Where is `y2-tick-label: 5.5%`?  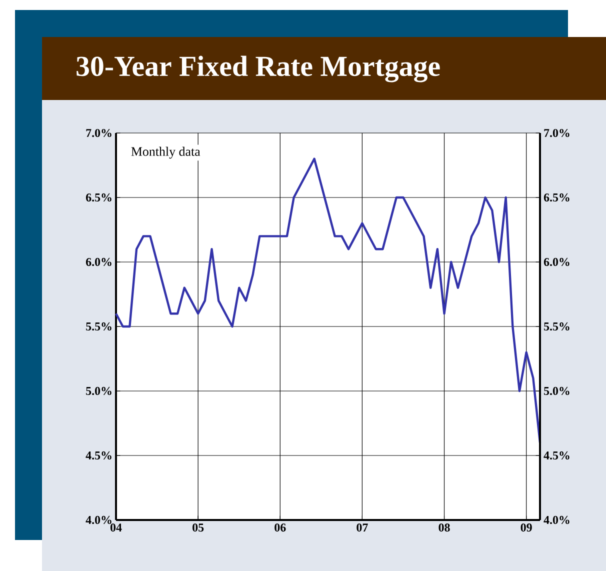 y2-tick-label: 5.5% is located at coordinates (557, 326).